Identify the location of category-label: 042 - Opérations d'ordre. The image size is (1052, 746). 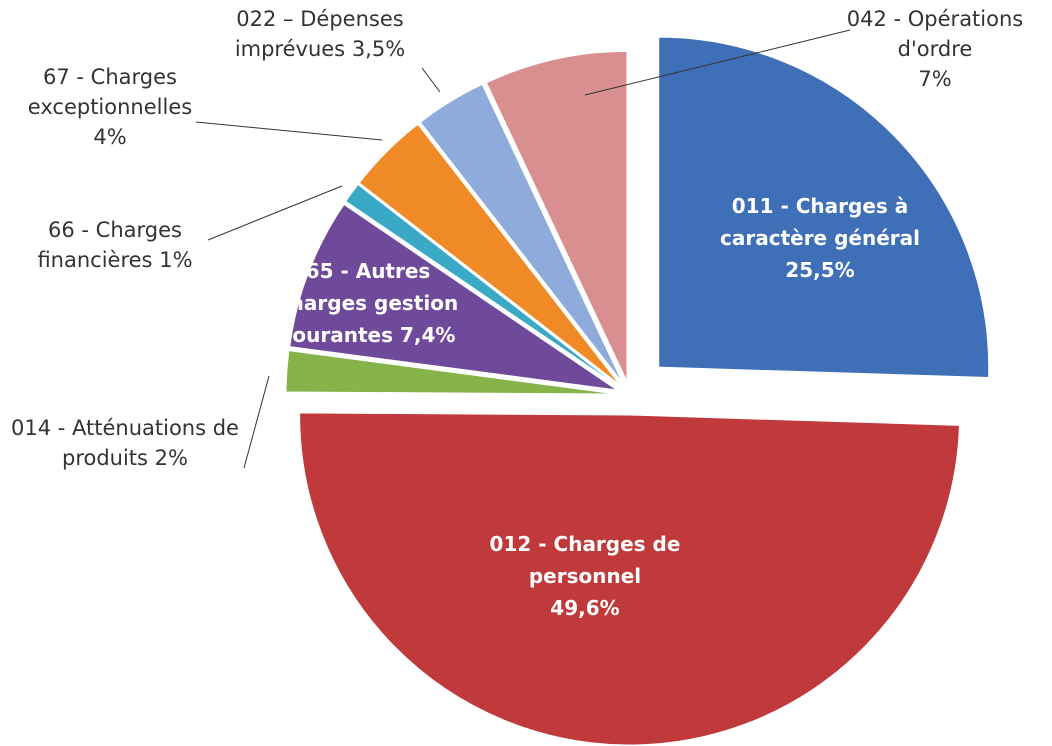
(935, 34).